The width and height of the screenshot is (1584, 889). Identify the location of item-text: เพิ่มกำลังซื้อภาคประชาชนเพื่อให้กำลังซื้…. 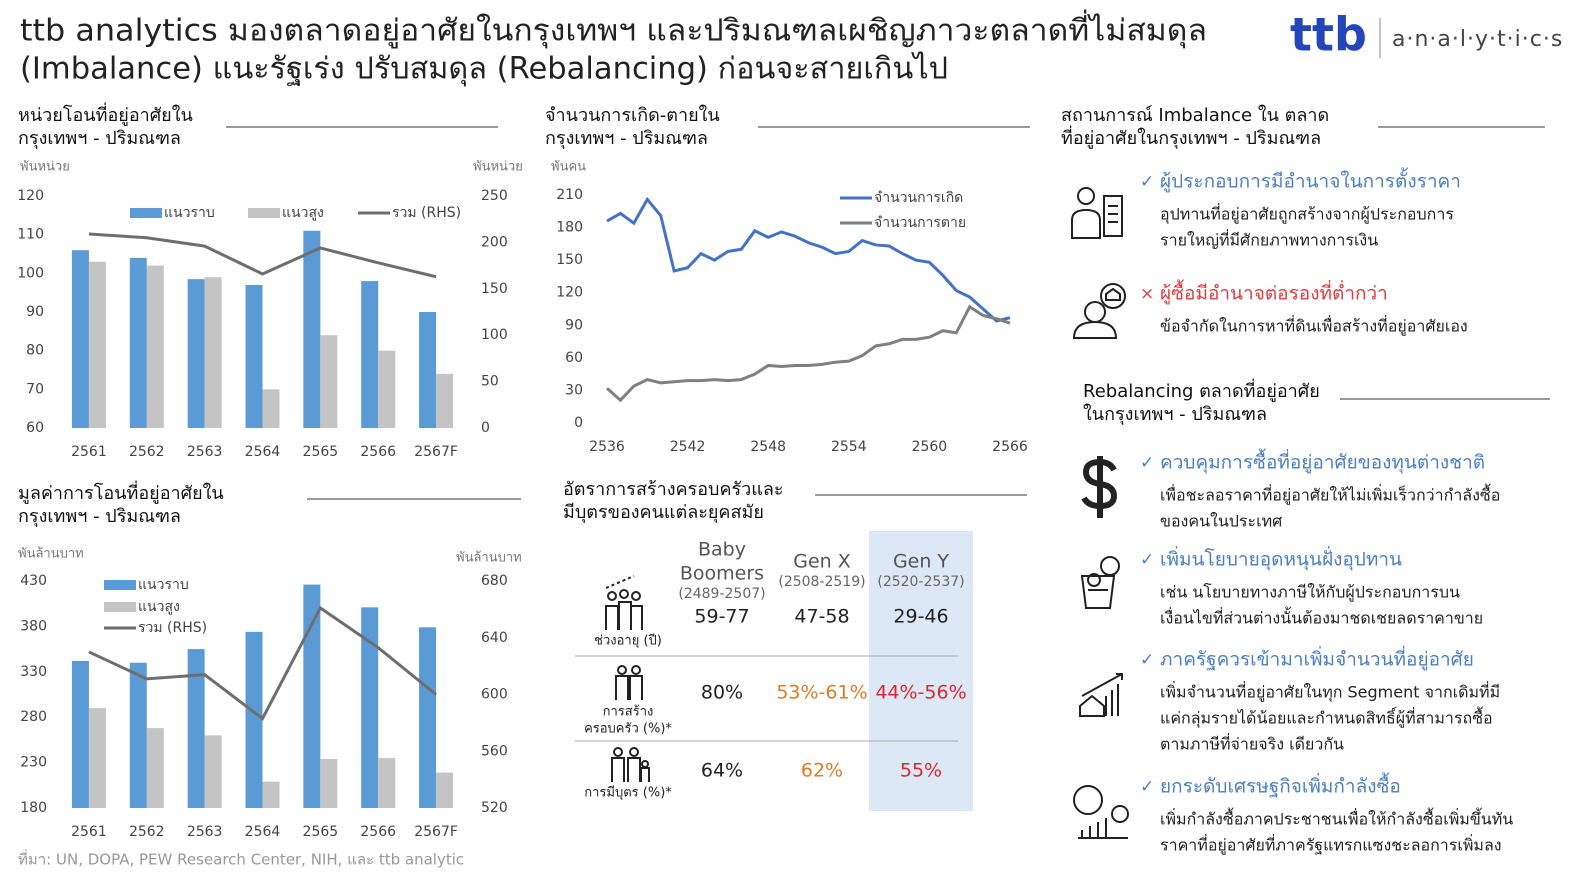
(1336, 818).